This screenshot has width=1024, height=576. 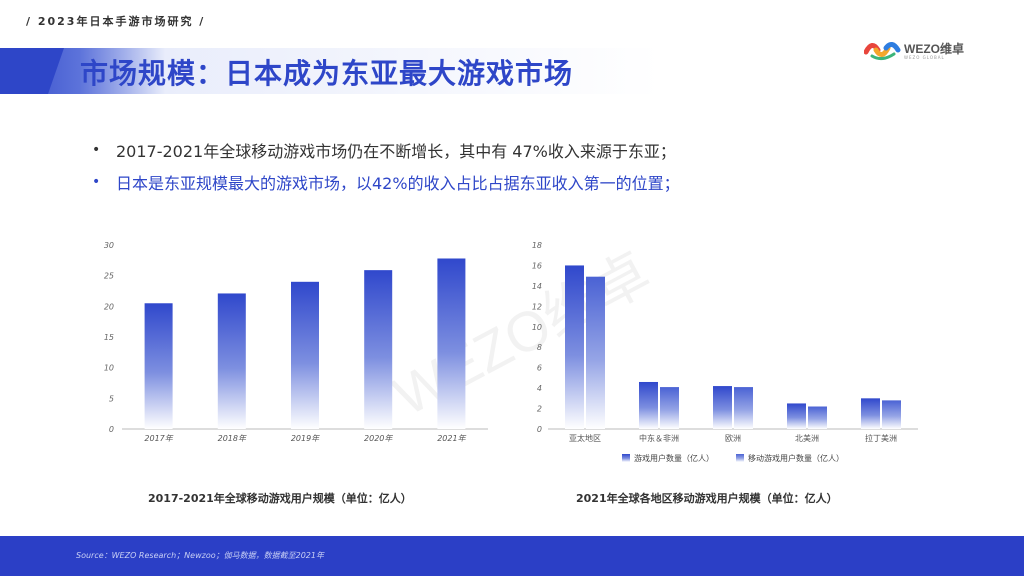 I want to click on chart1-y-tick: 0, so click(x=111, y=429).